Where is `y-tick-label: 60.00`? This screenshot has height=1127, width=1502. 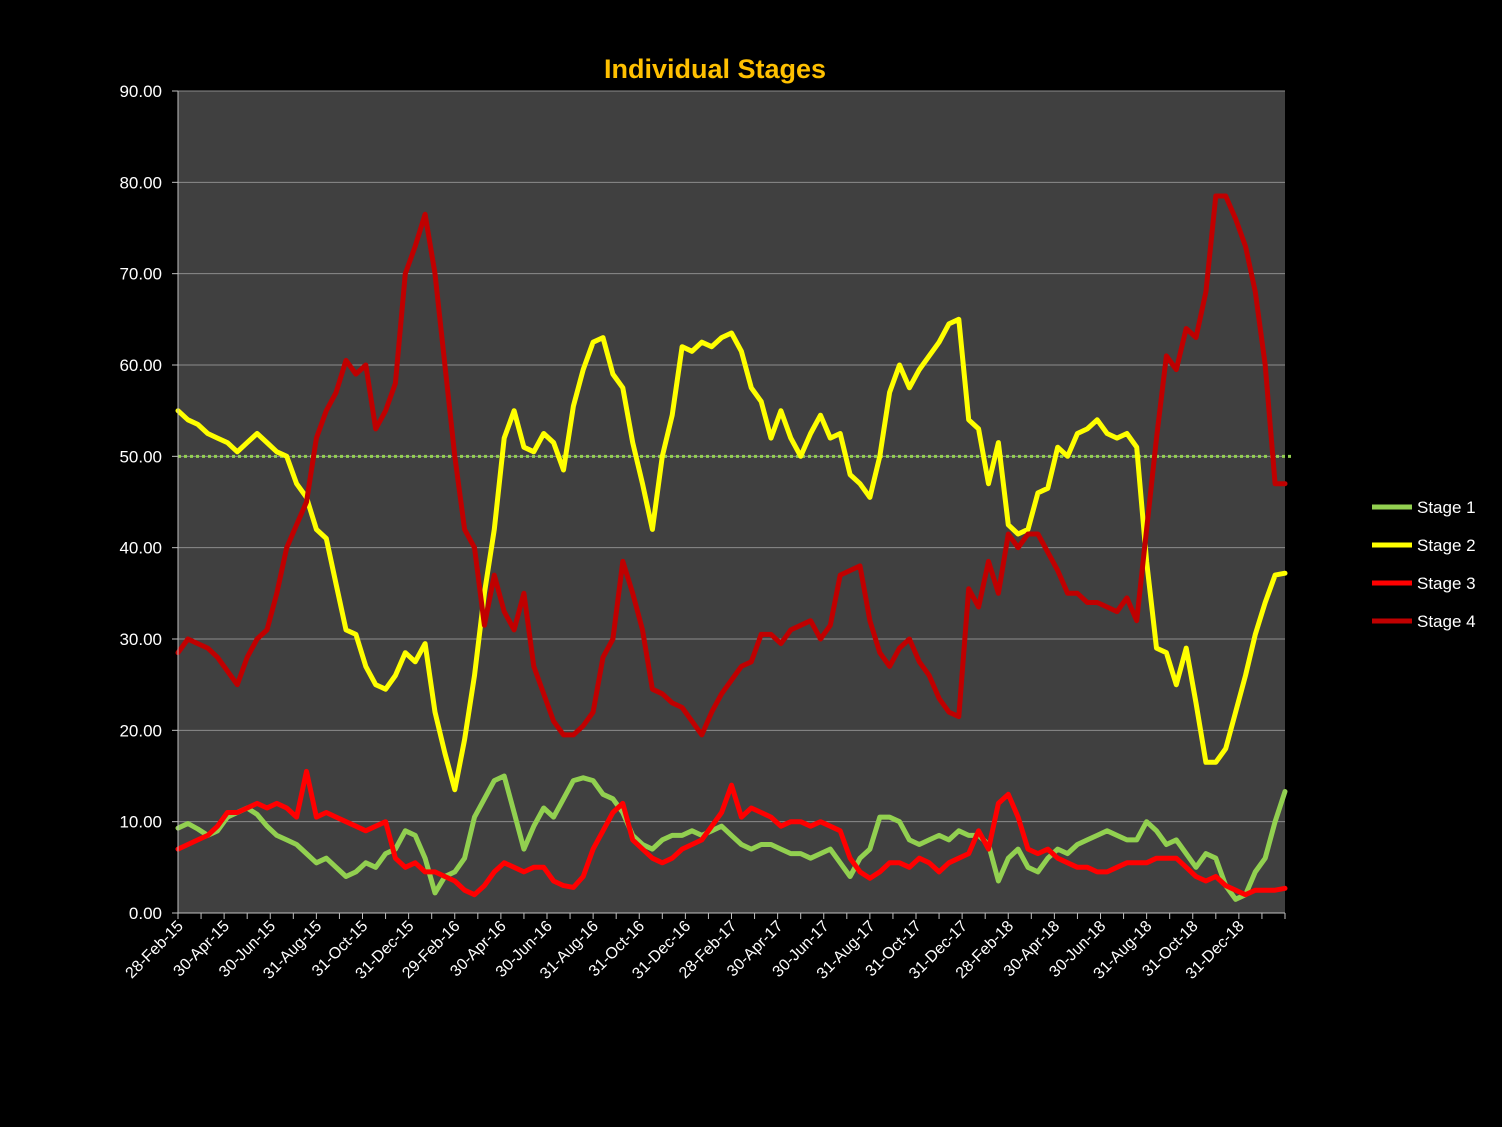 y-tick-label: 60.00 is located at coordinates (140, 365).